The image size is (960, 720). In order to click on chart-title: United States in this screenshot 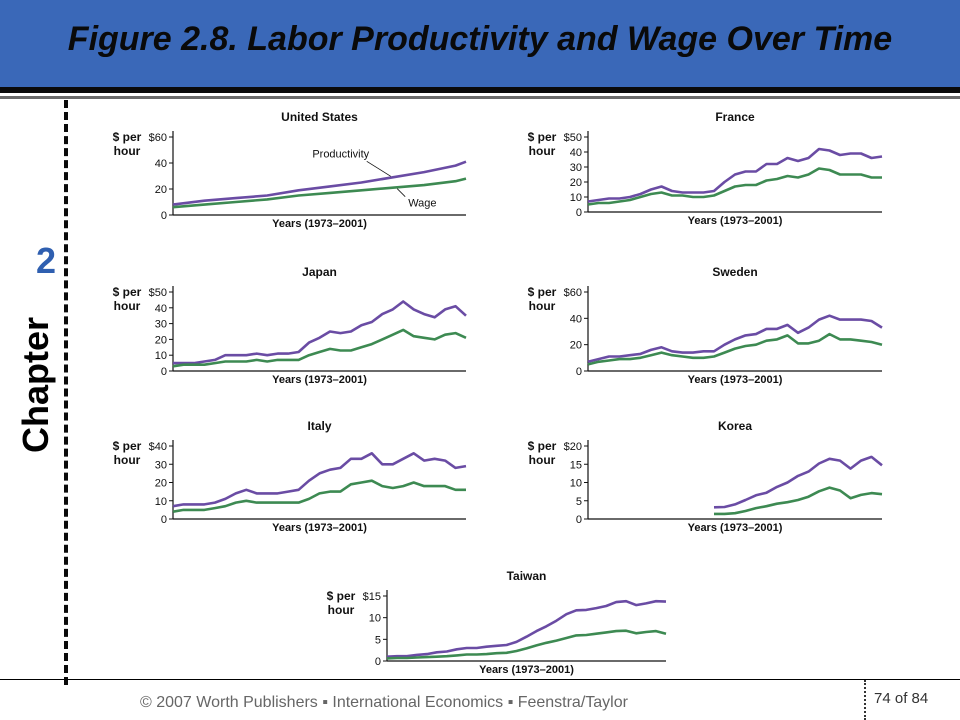, I will do `click(319, 117)`.